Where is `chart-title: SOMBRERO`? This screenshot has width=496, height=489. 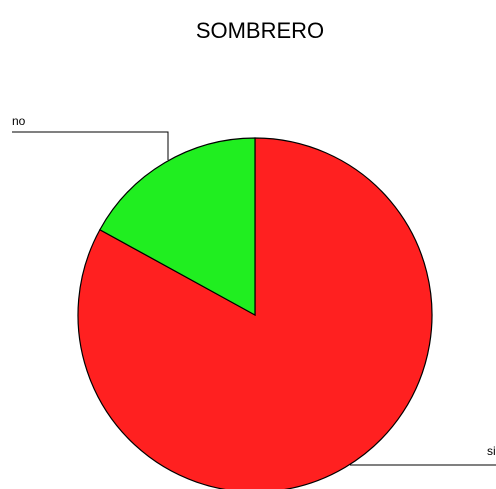
chart-title: SOMBRERO is located at coordinates (260, 30).